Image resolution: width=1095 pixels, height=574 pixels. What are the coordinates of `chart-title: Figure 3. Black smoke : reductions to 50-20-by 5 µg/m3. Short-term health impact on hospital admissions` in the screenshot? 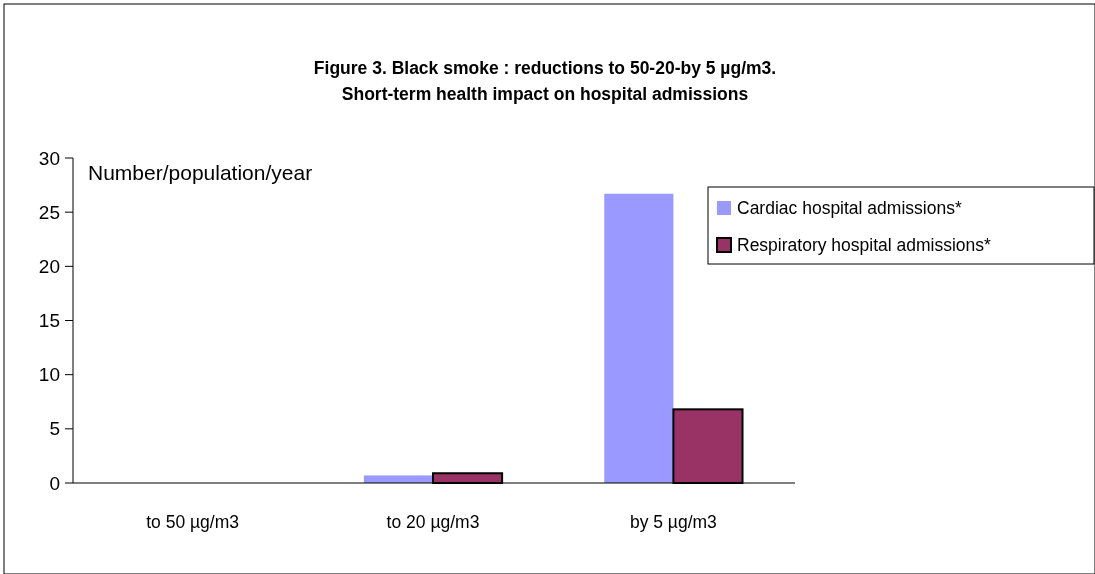 It's located at (545, 81).